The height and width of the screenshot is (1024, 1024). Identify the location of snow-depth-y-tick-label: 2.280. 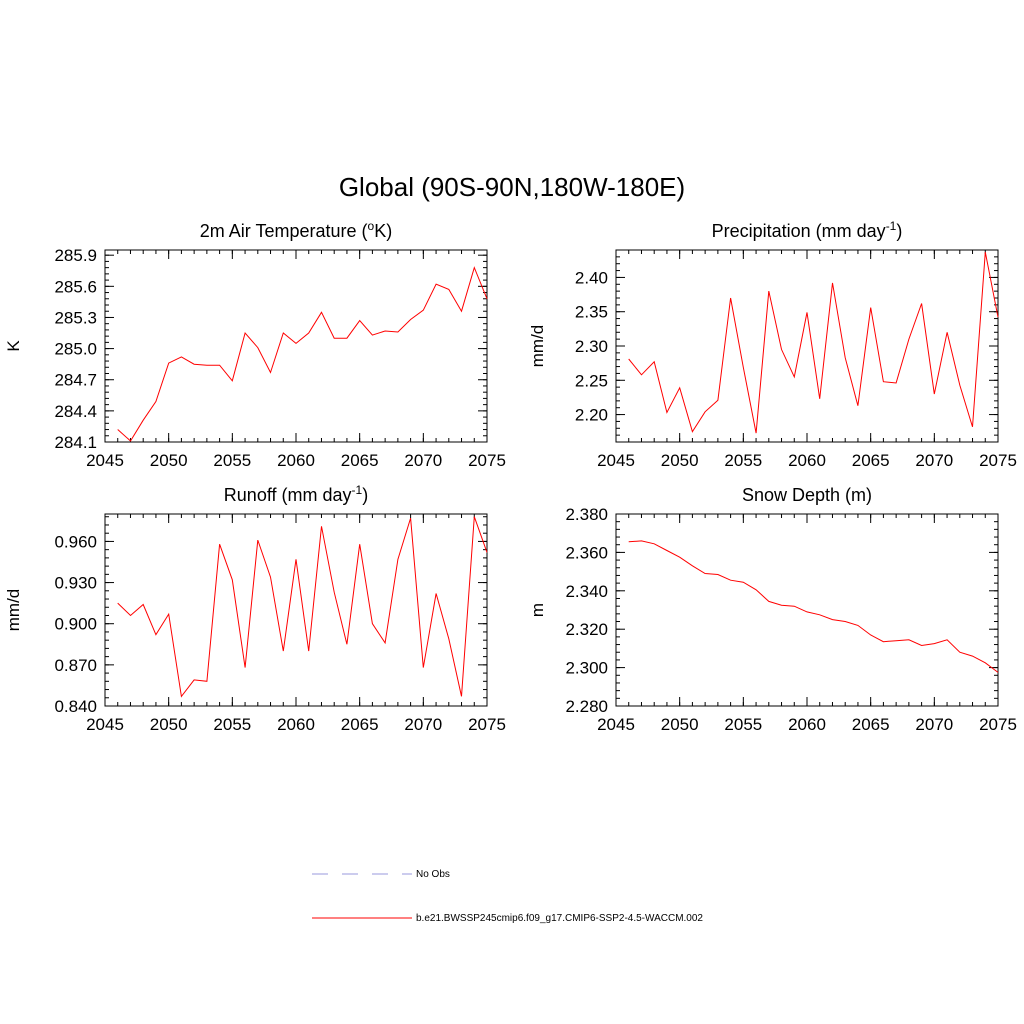
(586, 706).